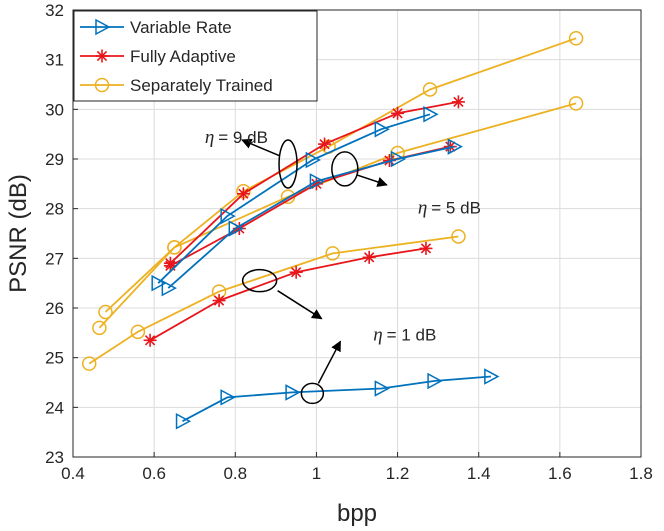  What do you see at coordinates (73, 473) in the screenshot?
I see `x-tick-label: 0.4` at bounding box center [73, 473].